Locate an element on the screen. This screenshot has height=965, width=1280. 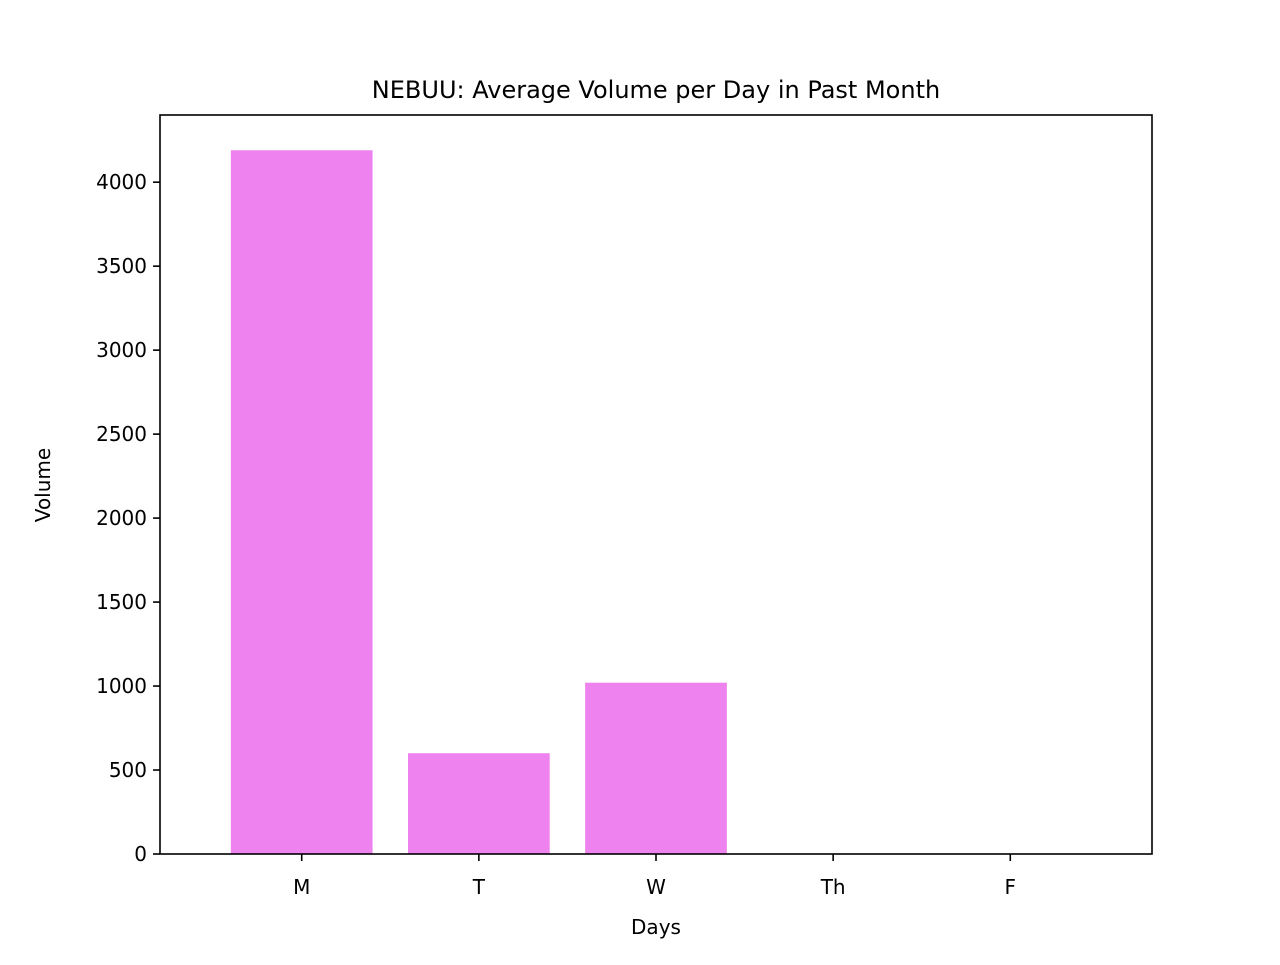
y-tick-label: 4000 is located at coordinates (121, 182).